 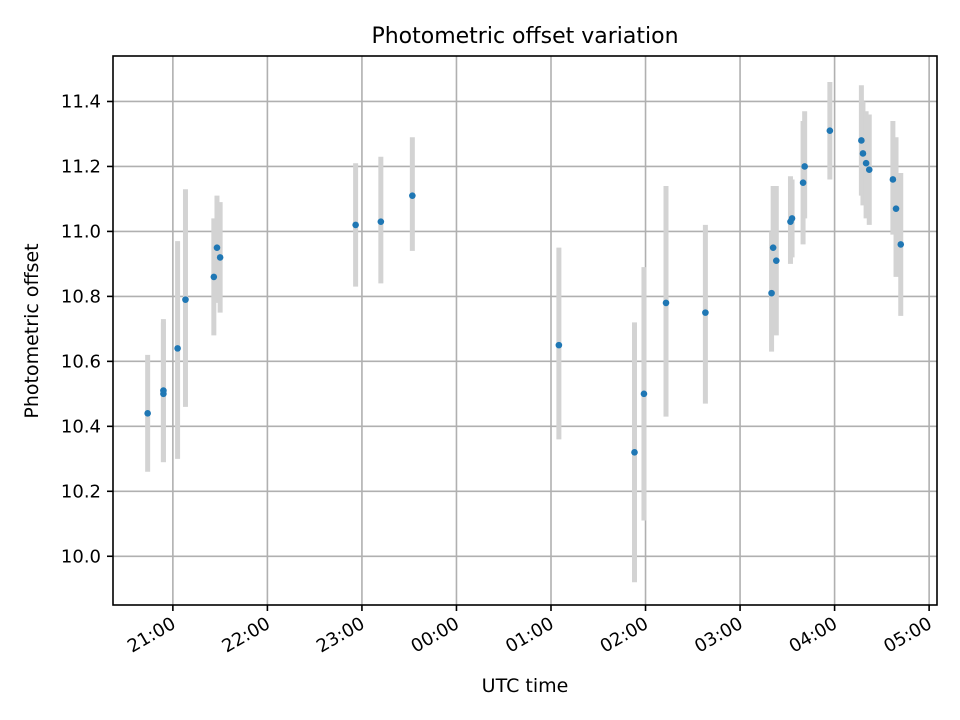 What do you see at coordinates (81, 491) in the screenshot?
I see `y-tick-label: 10.2` at bounding box center [81, 491].